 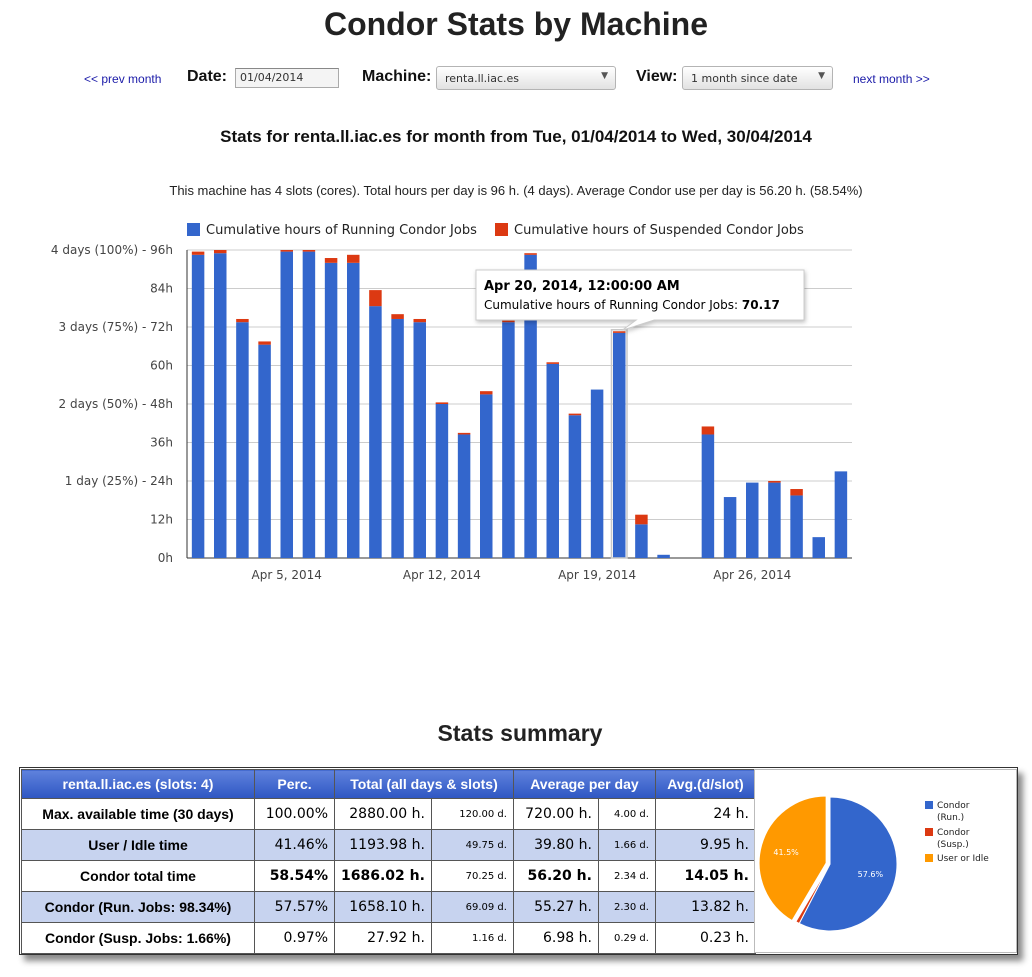 What do you see at coordinates (501, 229) in the screenshot?
I see `legend-swatch` at bounding box center [501, 229].